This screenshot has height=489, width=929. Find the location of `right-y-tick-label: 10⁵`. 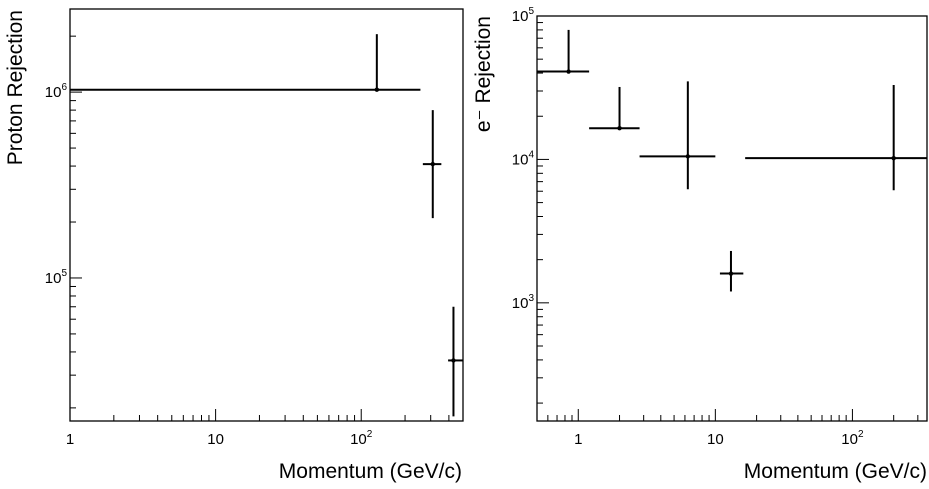

right-y-tick-label: 10⁵ is located at coordinates (523, 15).